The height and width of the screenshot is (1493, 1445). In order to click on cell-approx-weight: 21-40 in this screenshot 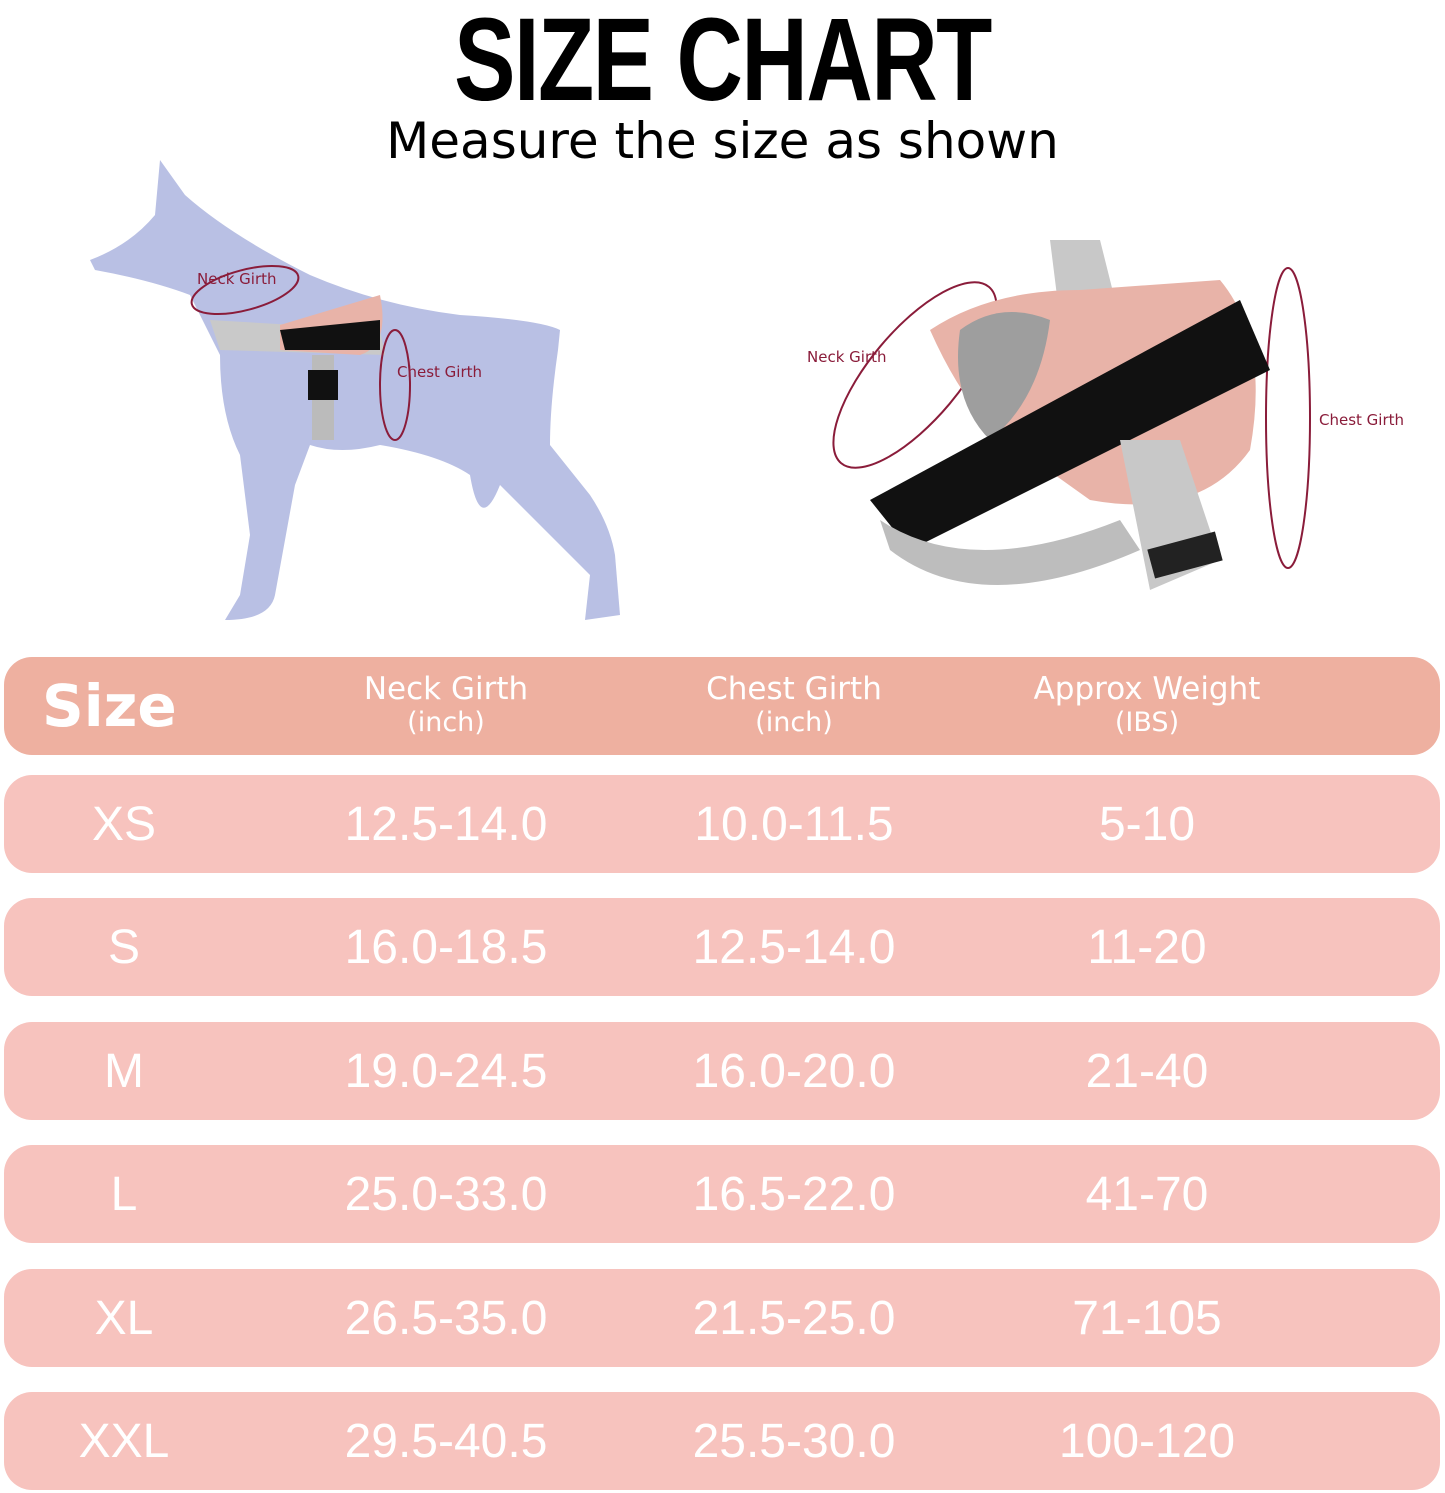, I will do `click(1147, 1071)`.